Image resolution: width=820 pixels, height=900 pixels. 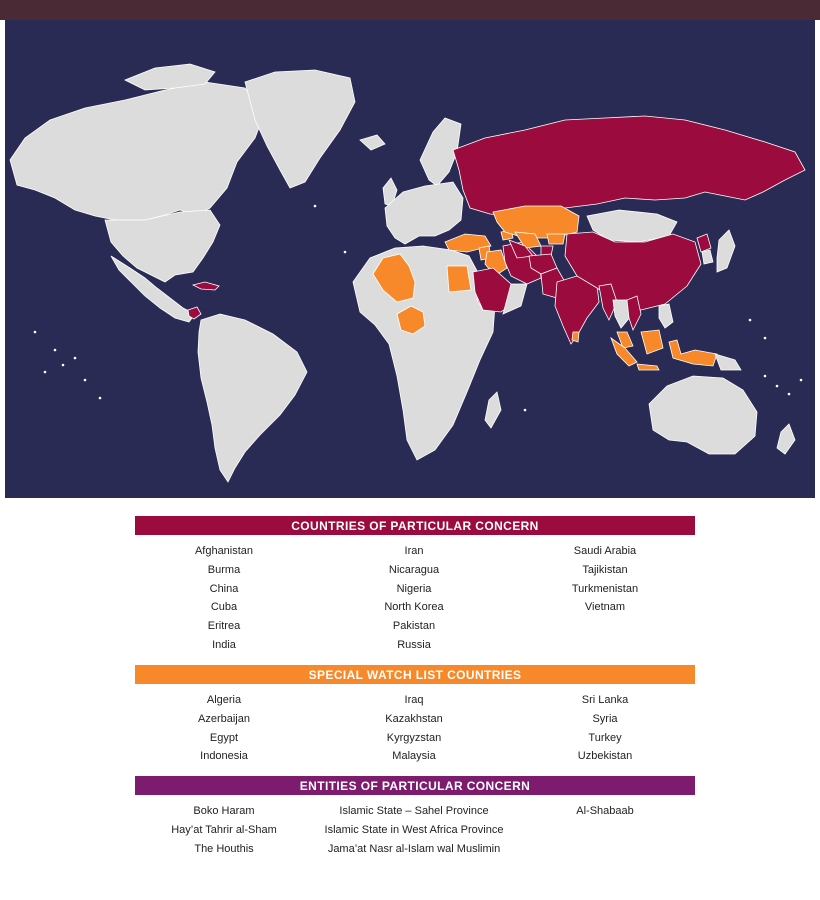 What do you see at coordinates (704, 243) in the screenshot?
I see `region-north-korea` at bounding box center [704, 243].